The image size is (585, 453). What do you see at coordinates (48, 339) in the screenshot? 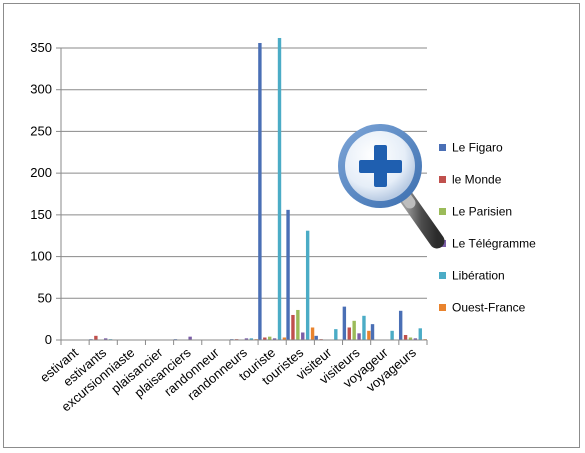
I see `y-tick-label: 0` at bounding box center [48, 339].